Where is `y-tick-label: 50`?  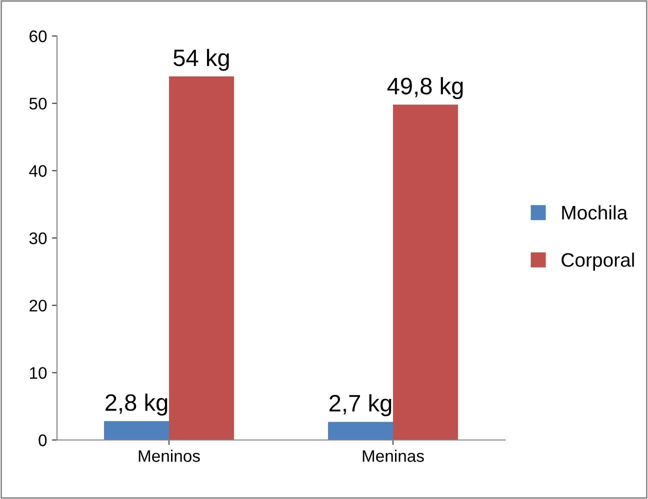 y-tick-label: 50 is located at coordinates (38, 104).